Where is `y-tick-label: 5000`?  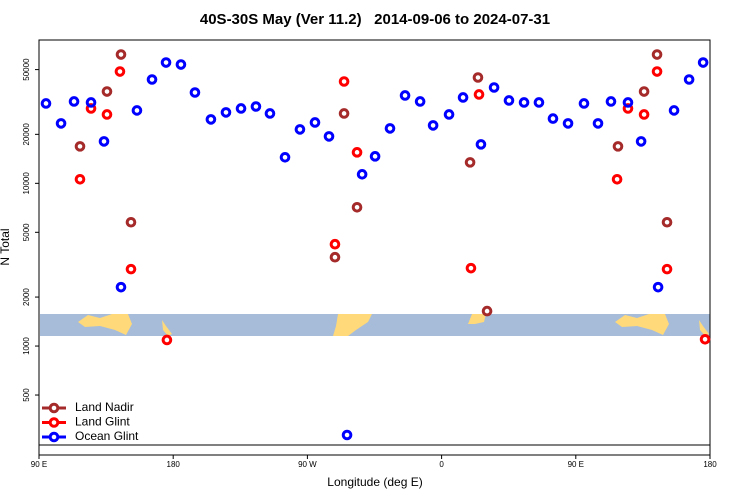 y-tick-label: 5000 is located at coordinates (26, 232).